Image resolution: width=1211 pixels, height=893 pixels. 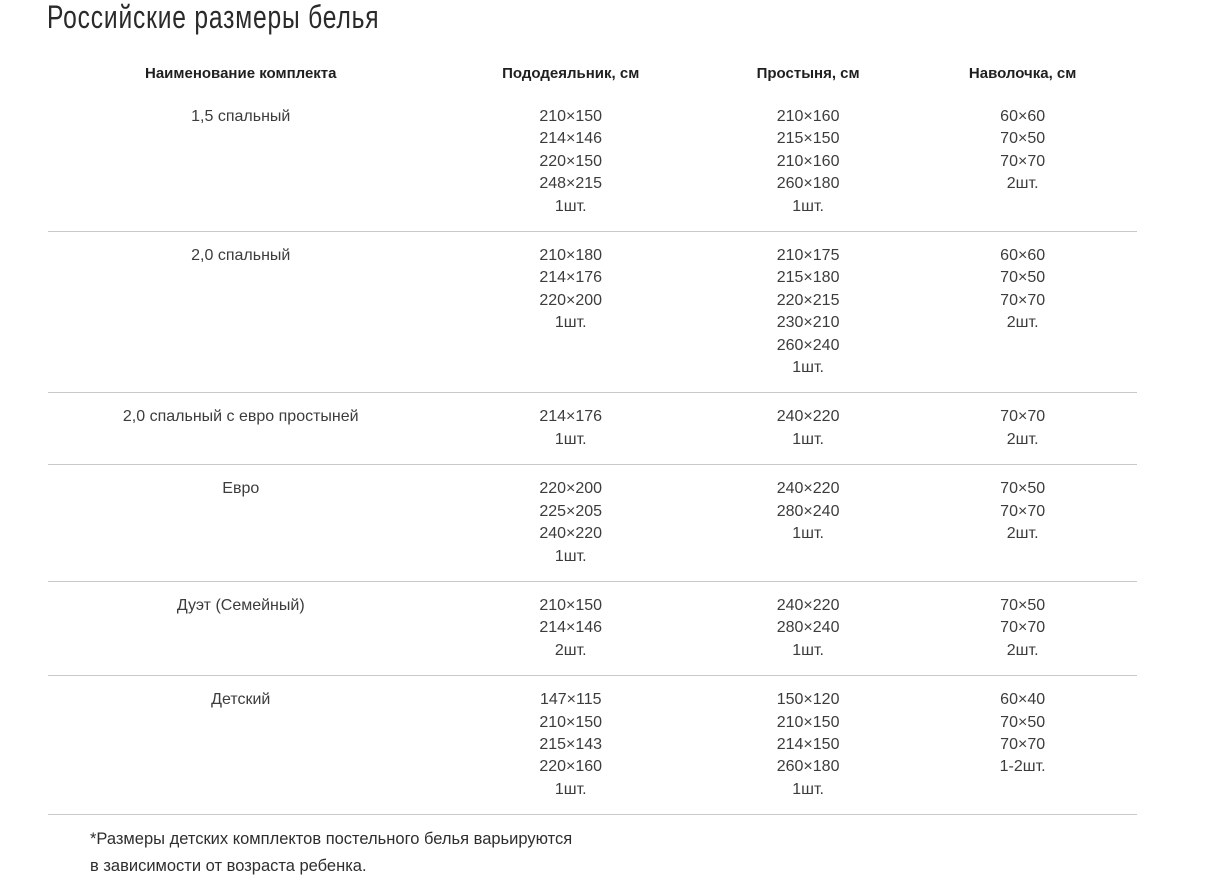 I want to click on set-name-cell: Дуэт (Семейный), so click(x=240, y=605).